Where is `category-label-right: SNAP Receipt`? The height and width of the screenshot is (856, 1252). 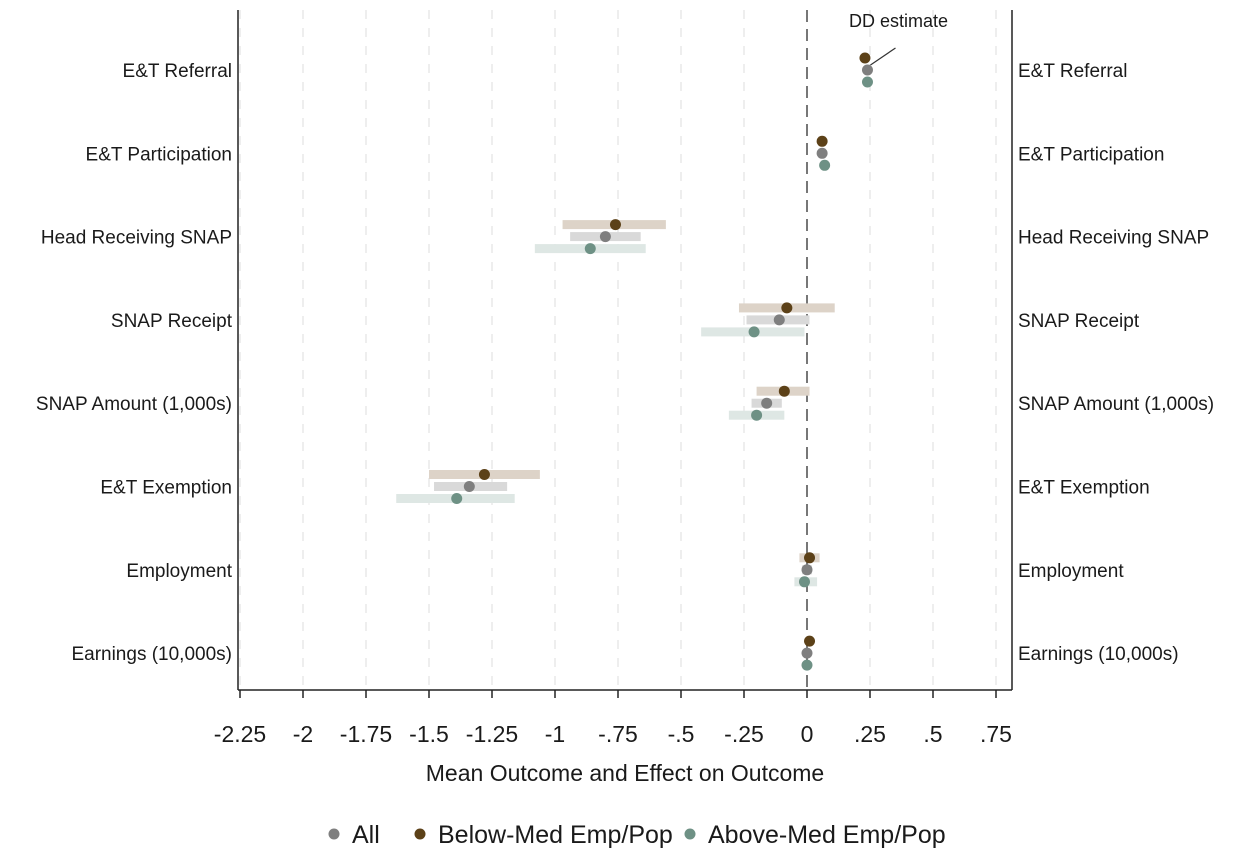 category-label-right: SNAP Receipt is located at coordinates (1079, 321).